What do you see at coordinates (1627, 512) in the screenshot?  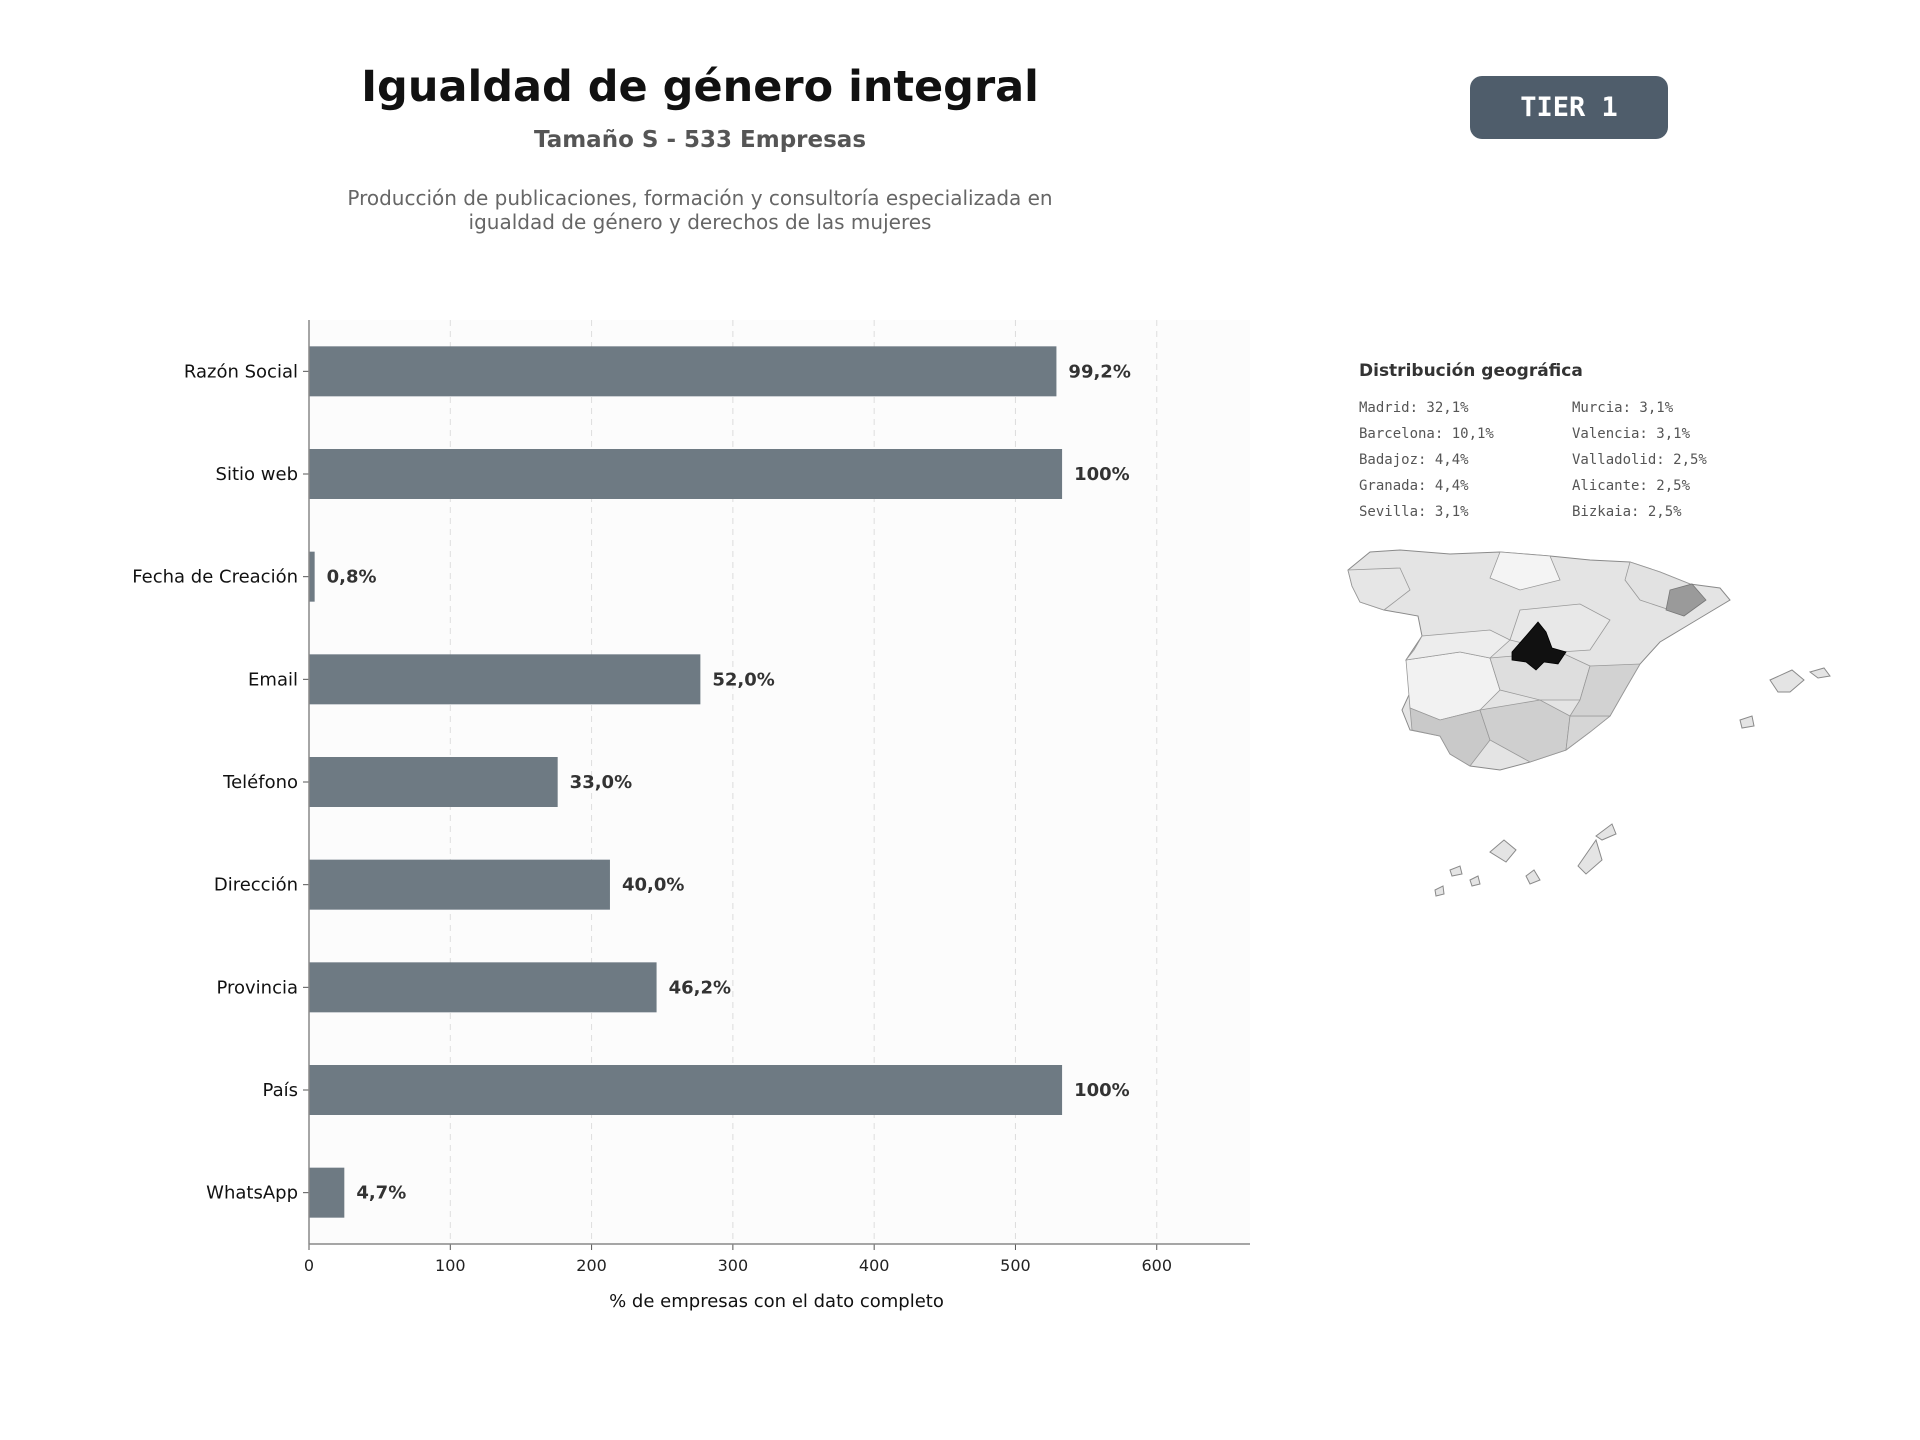 I see `geo-item: Bizkaia: 2,5%` at bounding box center [1627, 512].